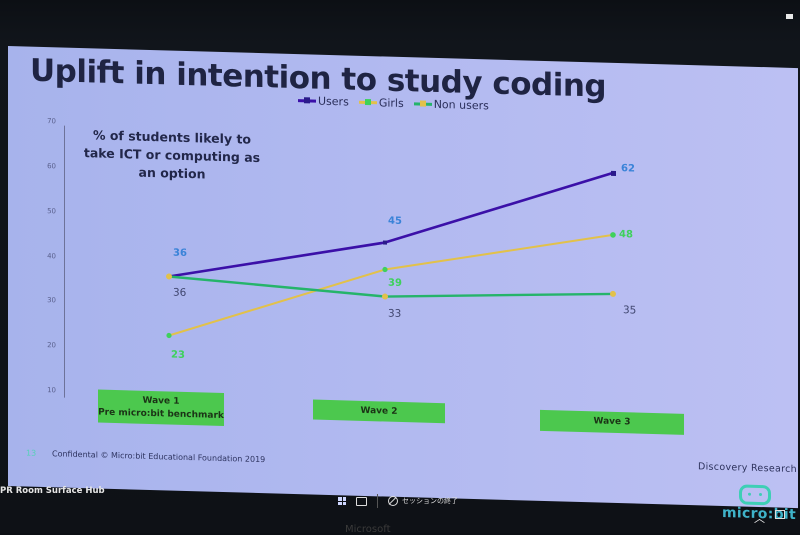  Describe the element at coordinates (393, 501) in the screenshot. I see `end-session-icon` at that location.